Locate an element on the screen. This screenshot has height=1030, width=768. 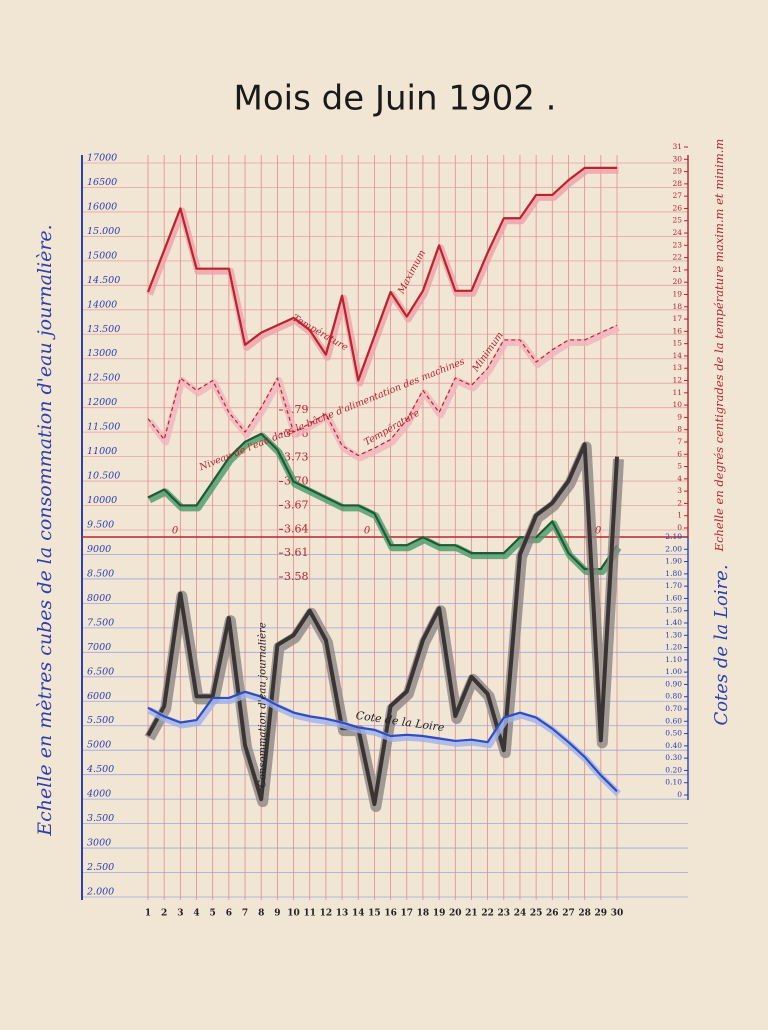
x-tick-label: 26 is located at coordinates (552, 914).